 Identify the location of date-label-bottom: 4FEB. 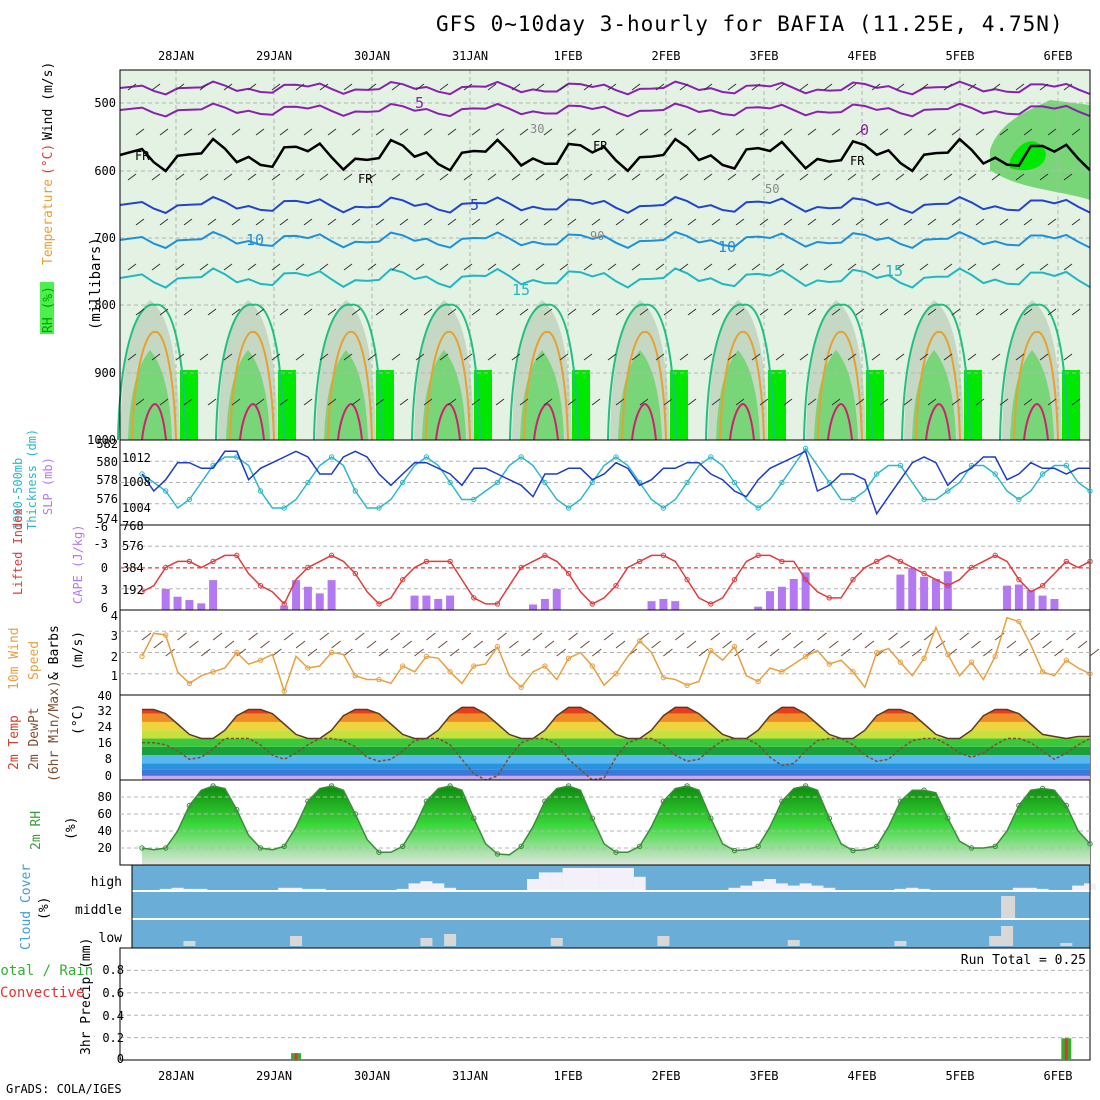
(862, 1076).